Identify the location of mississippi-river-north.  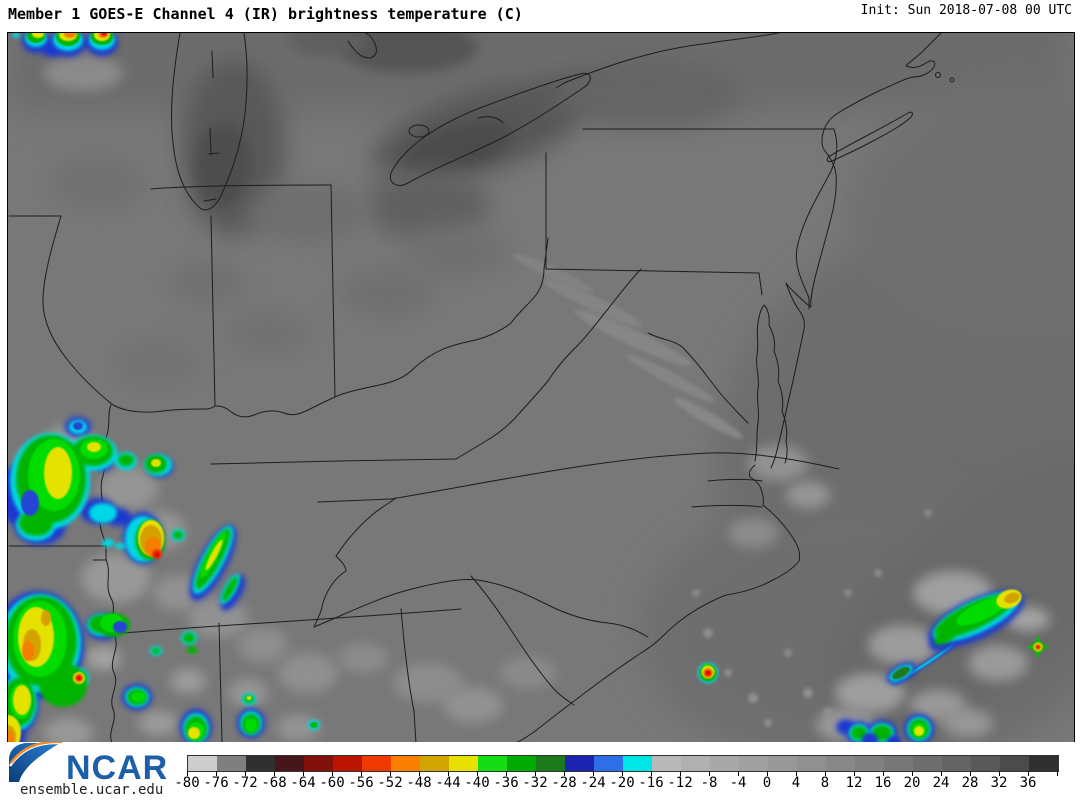
(129, 314).